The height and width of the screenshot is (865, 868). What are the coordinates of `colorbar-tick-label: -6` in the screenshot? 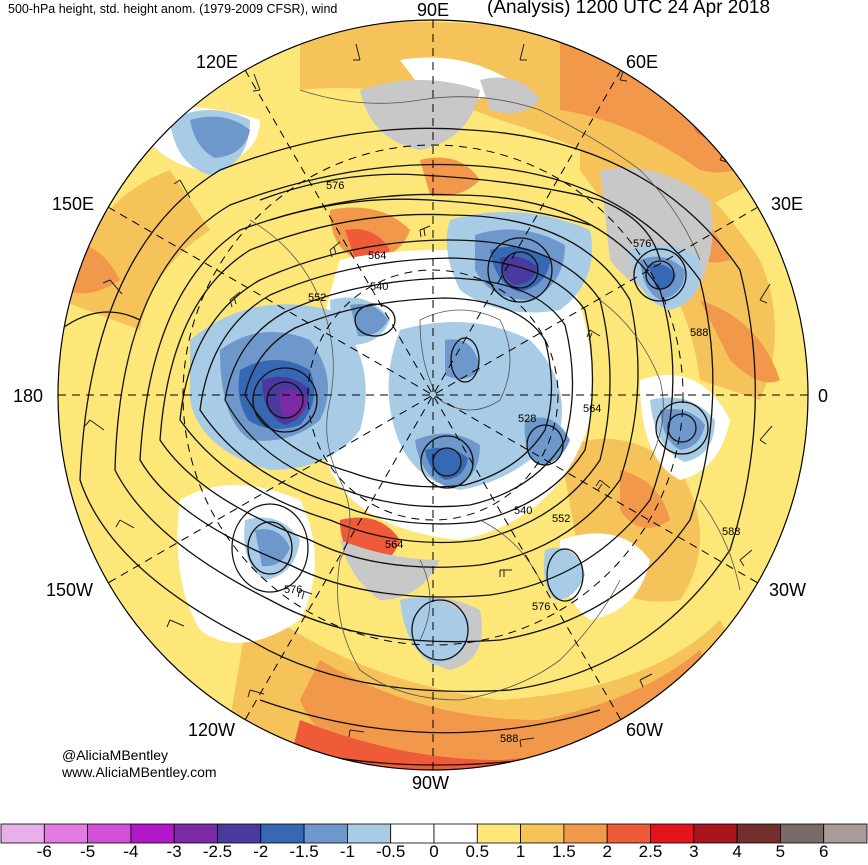 It's located at (44, 851).